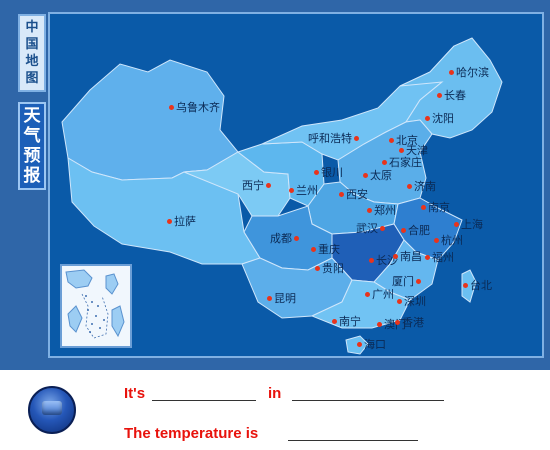  Describe the element at coordinates (443, 257) in the screenshot. I see `city-name: 福州` at that location.